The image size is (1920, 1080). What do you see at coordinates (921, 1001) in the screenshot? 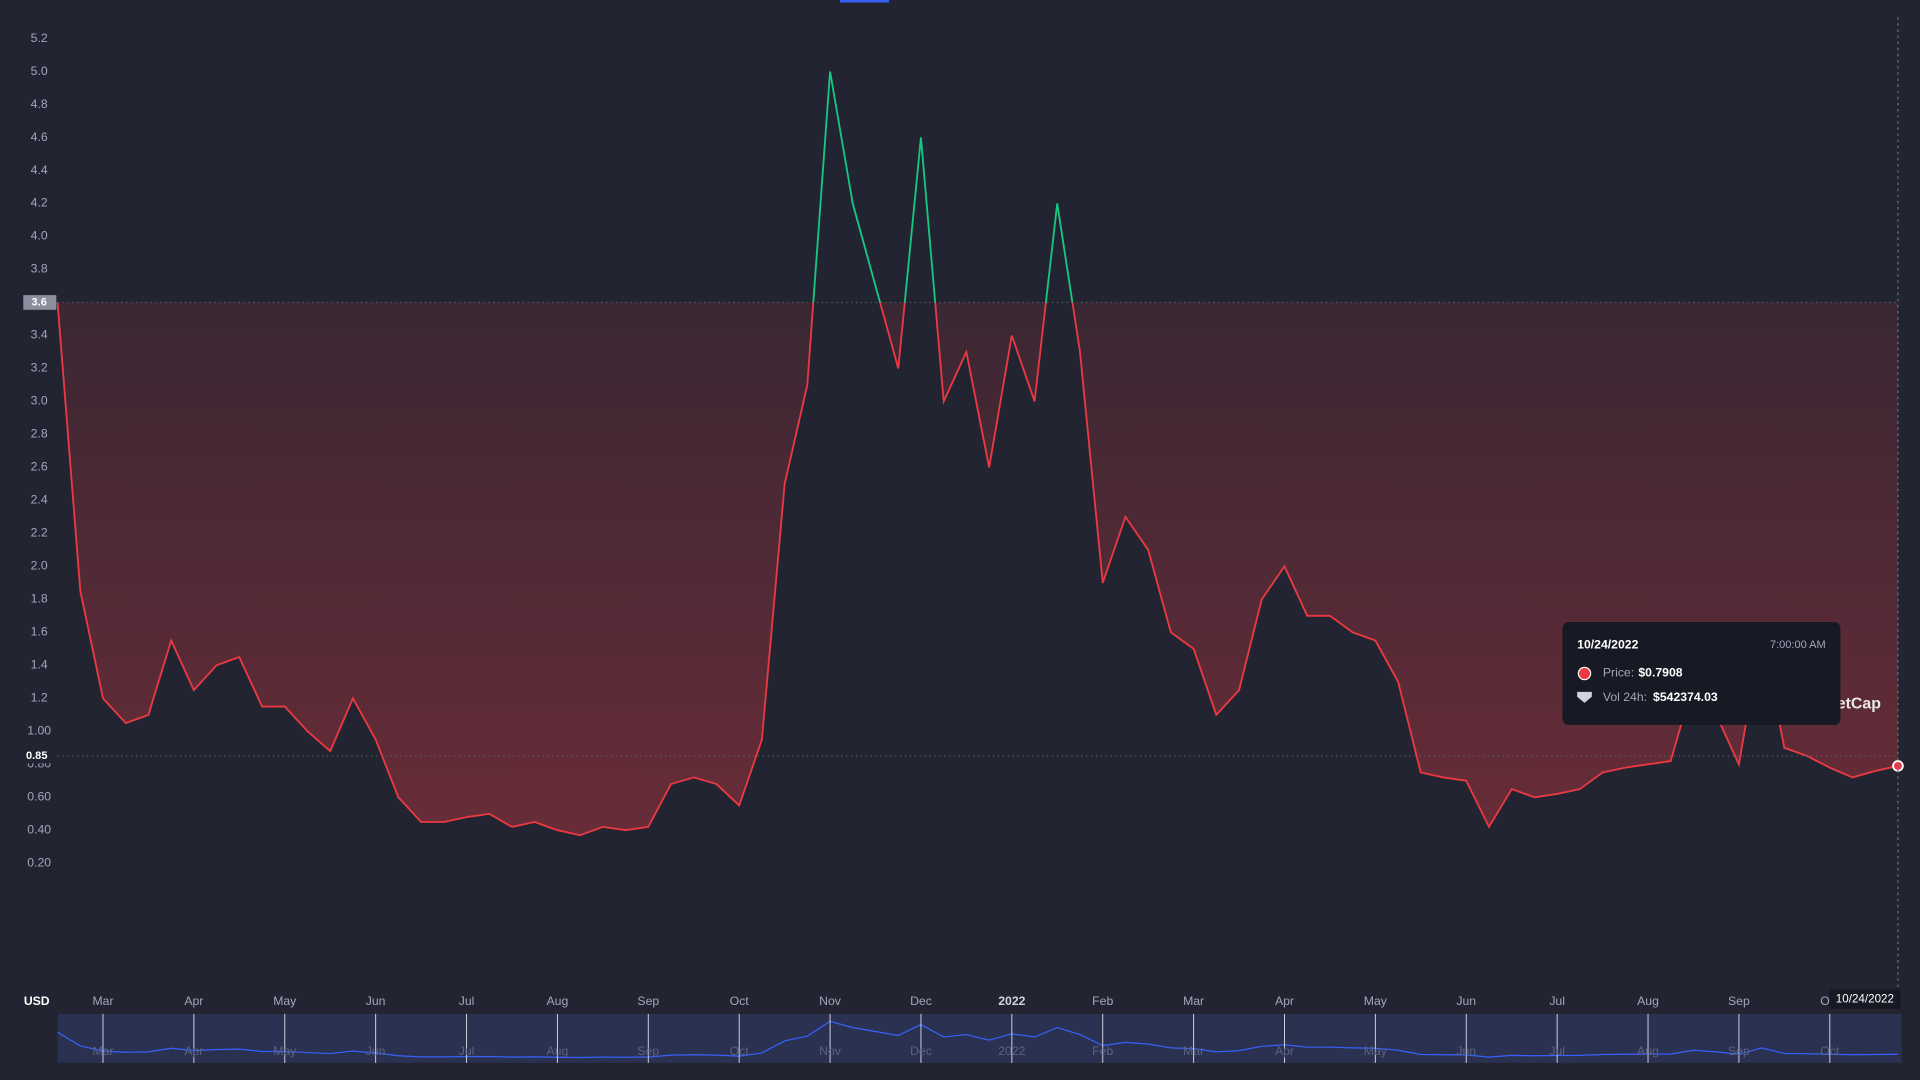
I see `x-tick-label: Dec` at bounding box center [921, 1001].